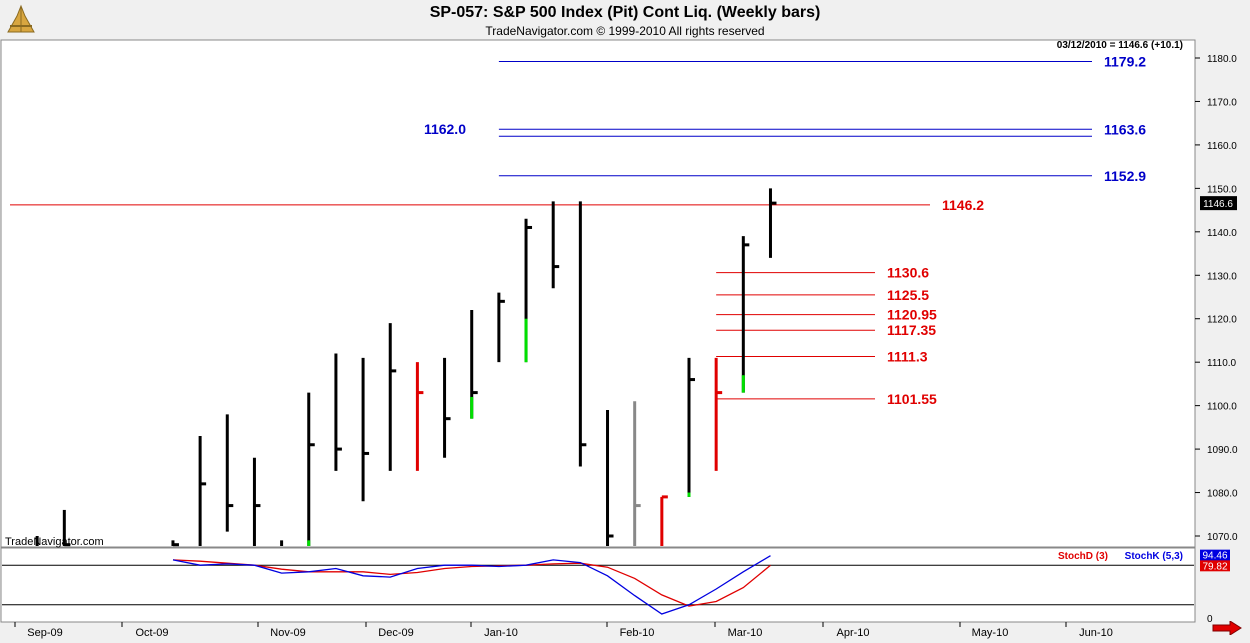 This screenshot has height=643, width=1250. What do you see at coordinates (1222, 363) in the screenshot?
I see `y-tick-label: 1110.0` at bounding box center [1222, 363].